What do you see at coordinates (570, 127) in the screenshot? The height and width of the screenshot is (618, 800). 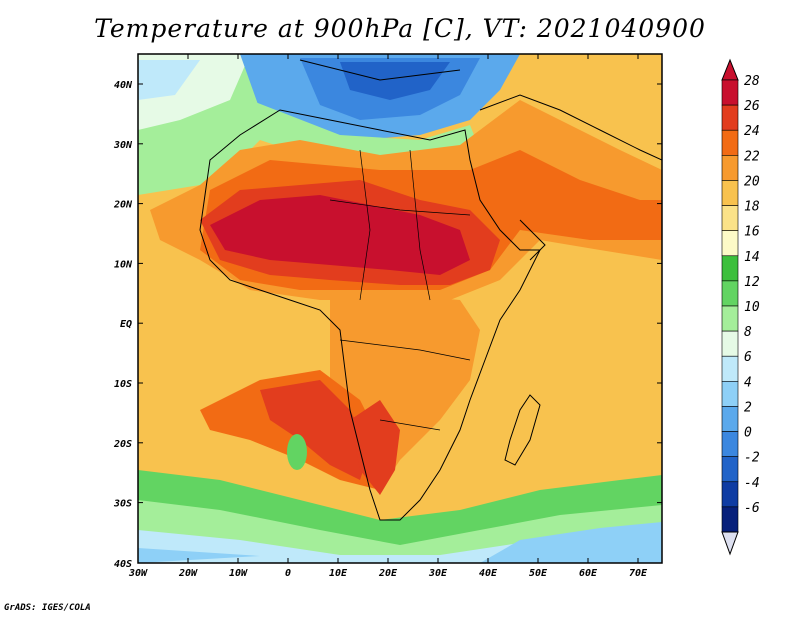 I see `arabia-coastline` at bounding box center [570, 127].